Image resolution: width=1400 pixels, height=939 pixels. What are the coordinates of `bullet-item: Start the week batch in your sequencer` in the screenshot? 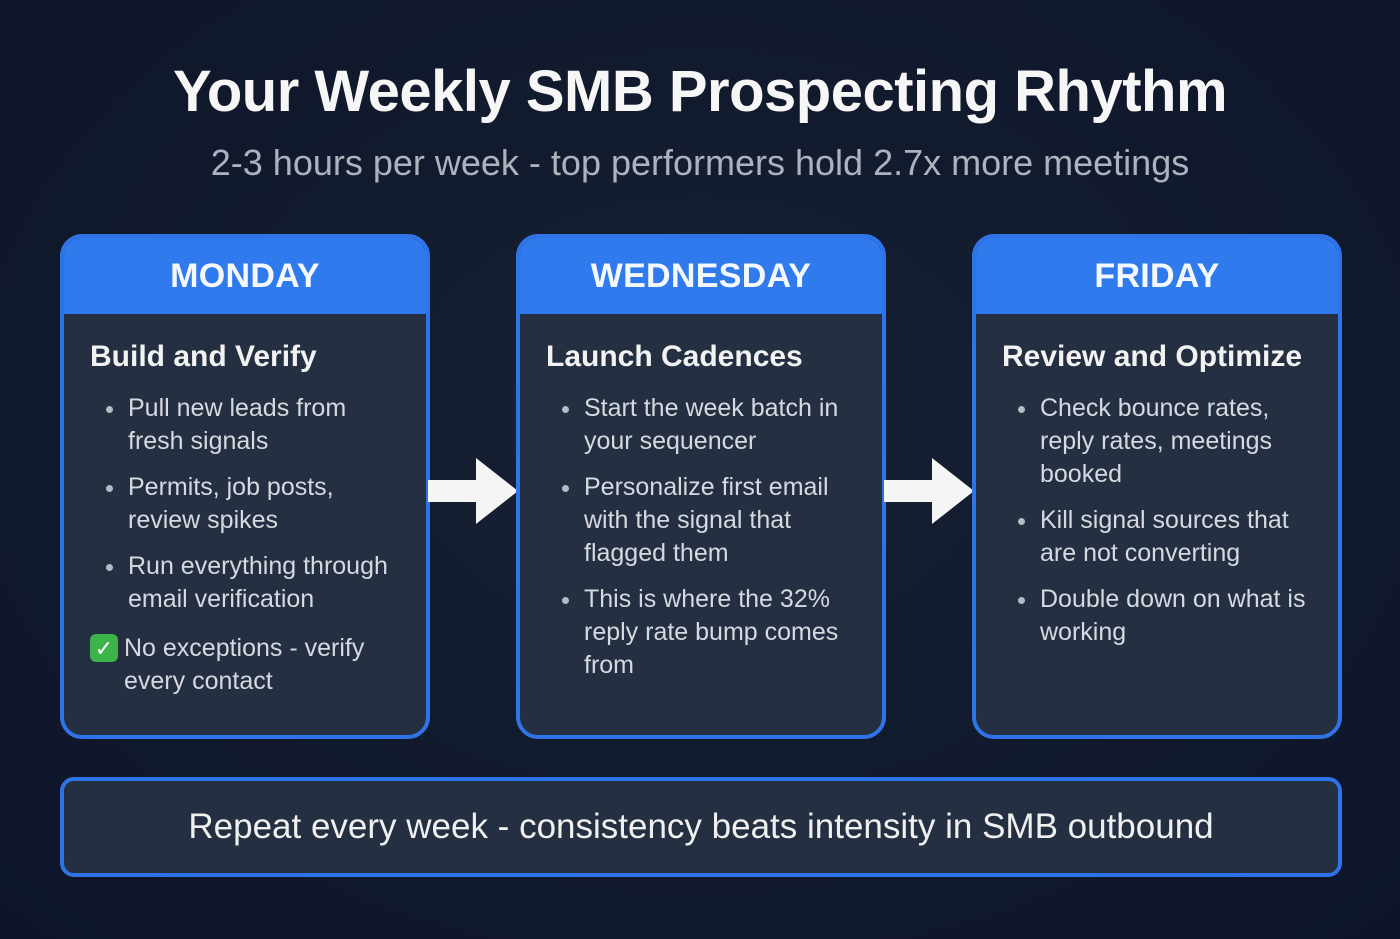 It's located at (702, 425).